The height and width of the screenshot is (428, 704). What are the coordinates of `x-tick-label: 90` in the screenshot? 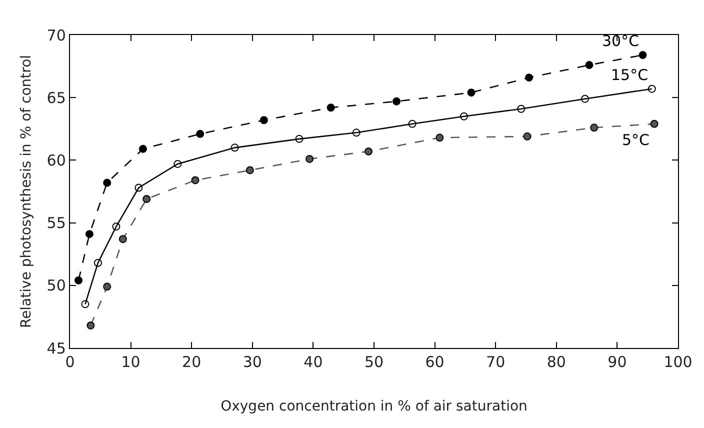 It's located at (617, 362).